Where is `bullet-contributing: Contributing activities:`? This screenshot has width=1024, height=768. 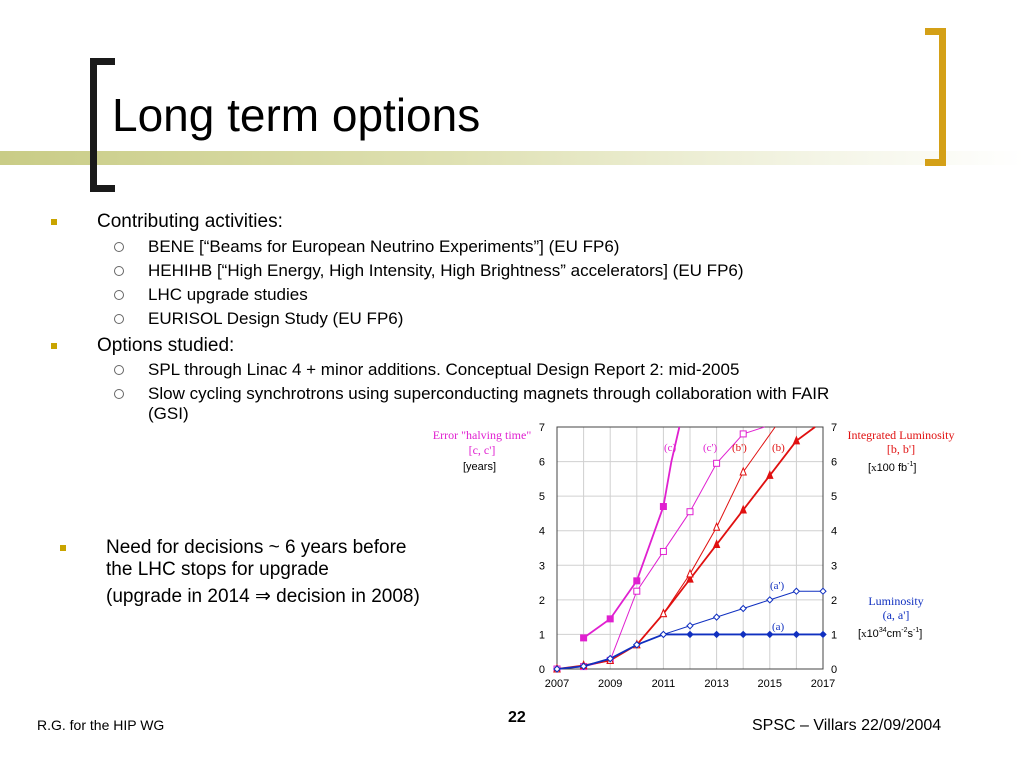 bullet-contributing: Contributing activities: is located at coordinates (167, 222).